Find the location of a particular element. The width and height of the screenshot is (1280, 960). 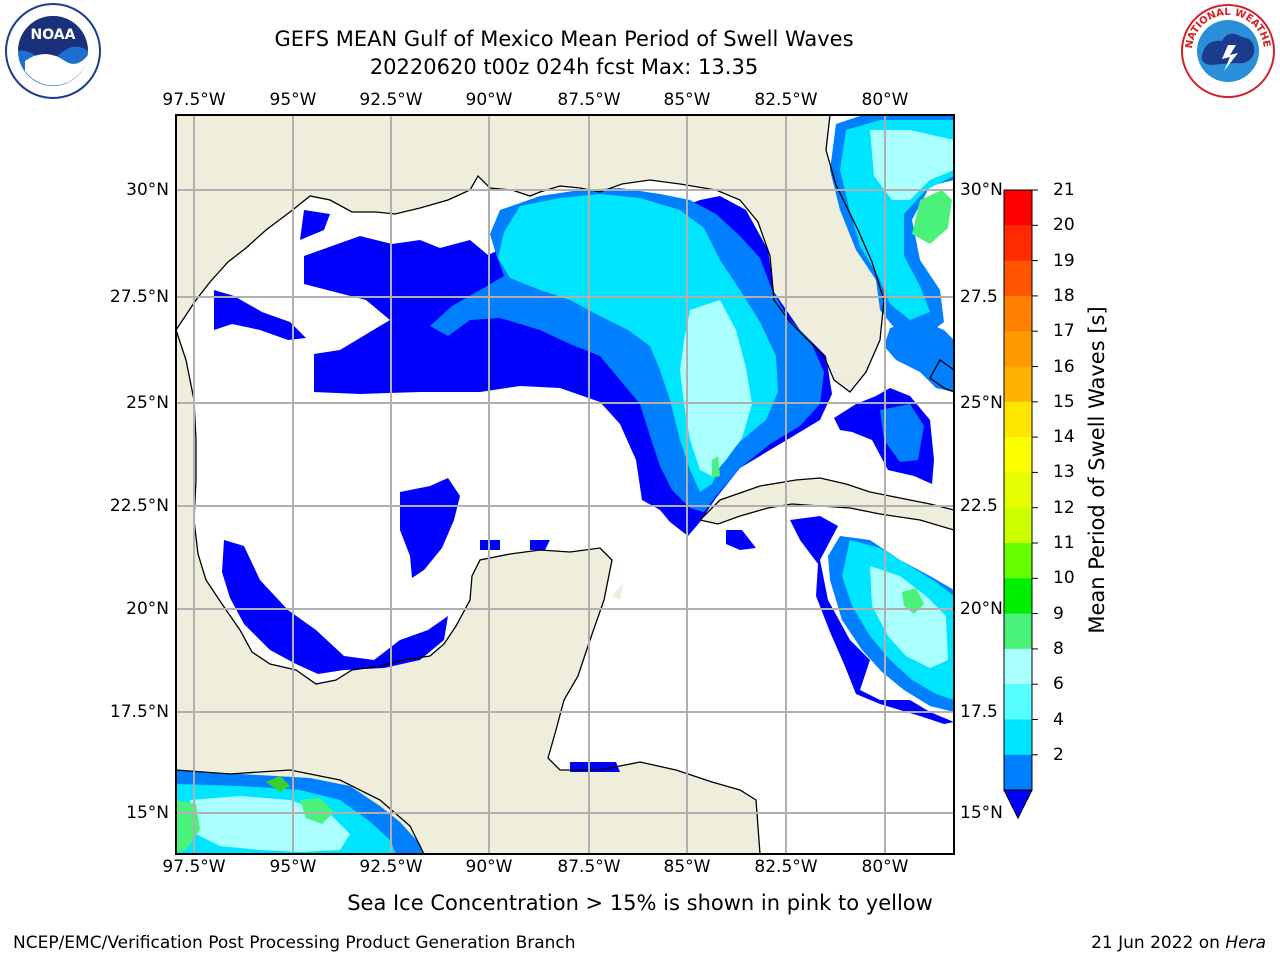

lat-label-right: 30°N is located at coordinates (981, 190).